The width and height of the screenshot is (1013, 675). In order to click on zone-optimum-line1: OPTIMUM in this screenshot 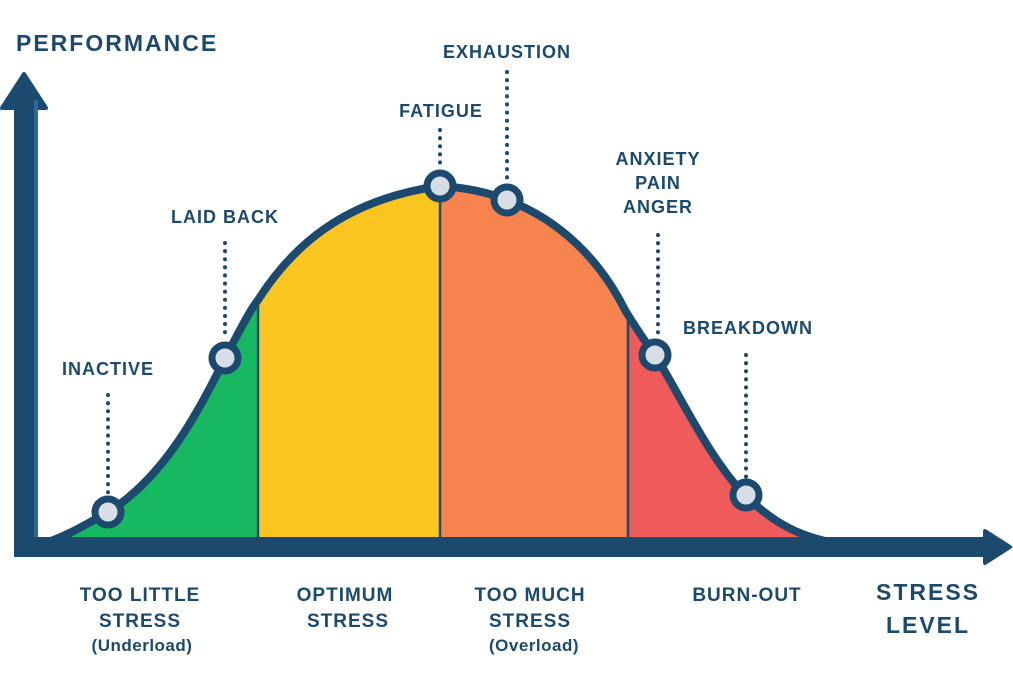, I will do `click(345, 595)`.